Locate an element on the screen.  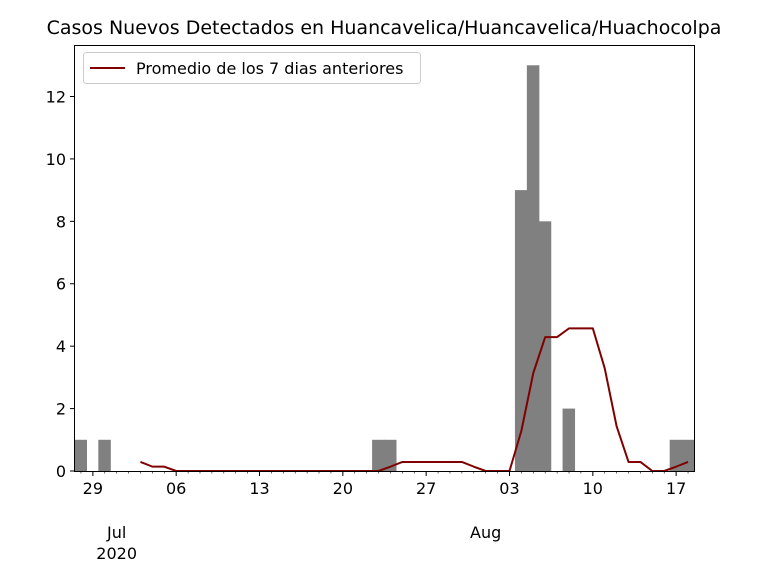
y-tick-label: 10 is located at coordinates (56, 159).